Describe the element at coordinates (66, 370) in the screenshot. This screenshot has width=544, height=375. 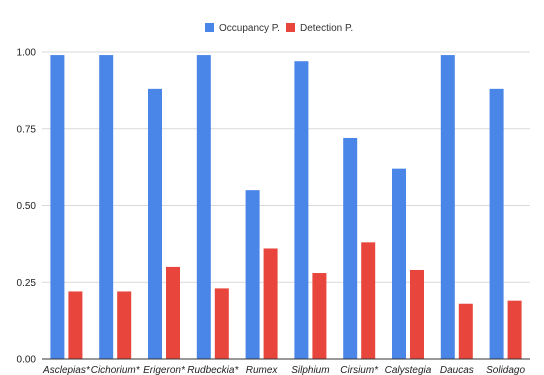
I see `x-tick-label: Asclepias*` at that location.